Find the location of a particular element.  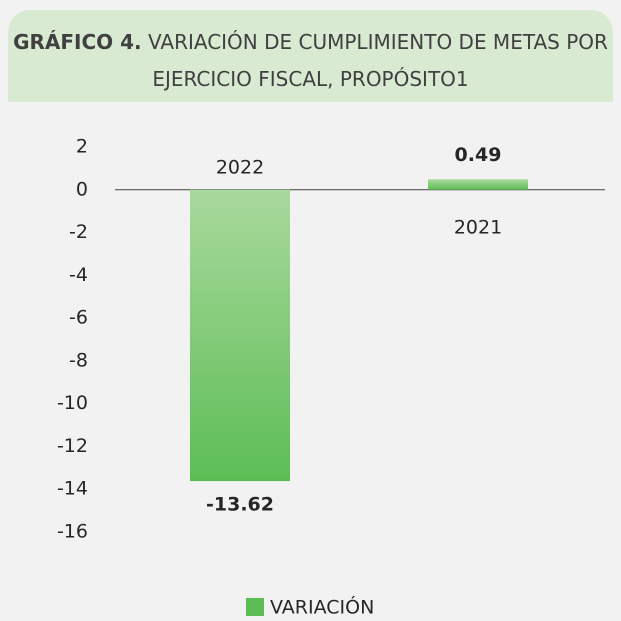

x-tick-label: 2022 is located at coordinates (240, 167).